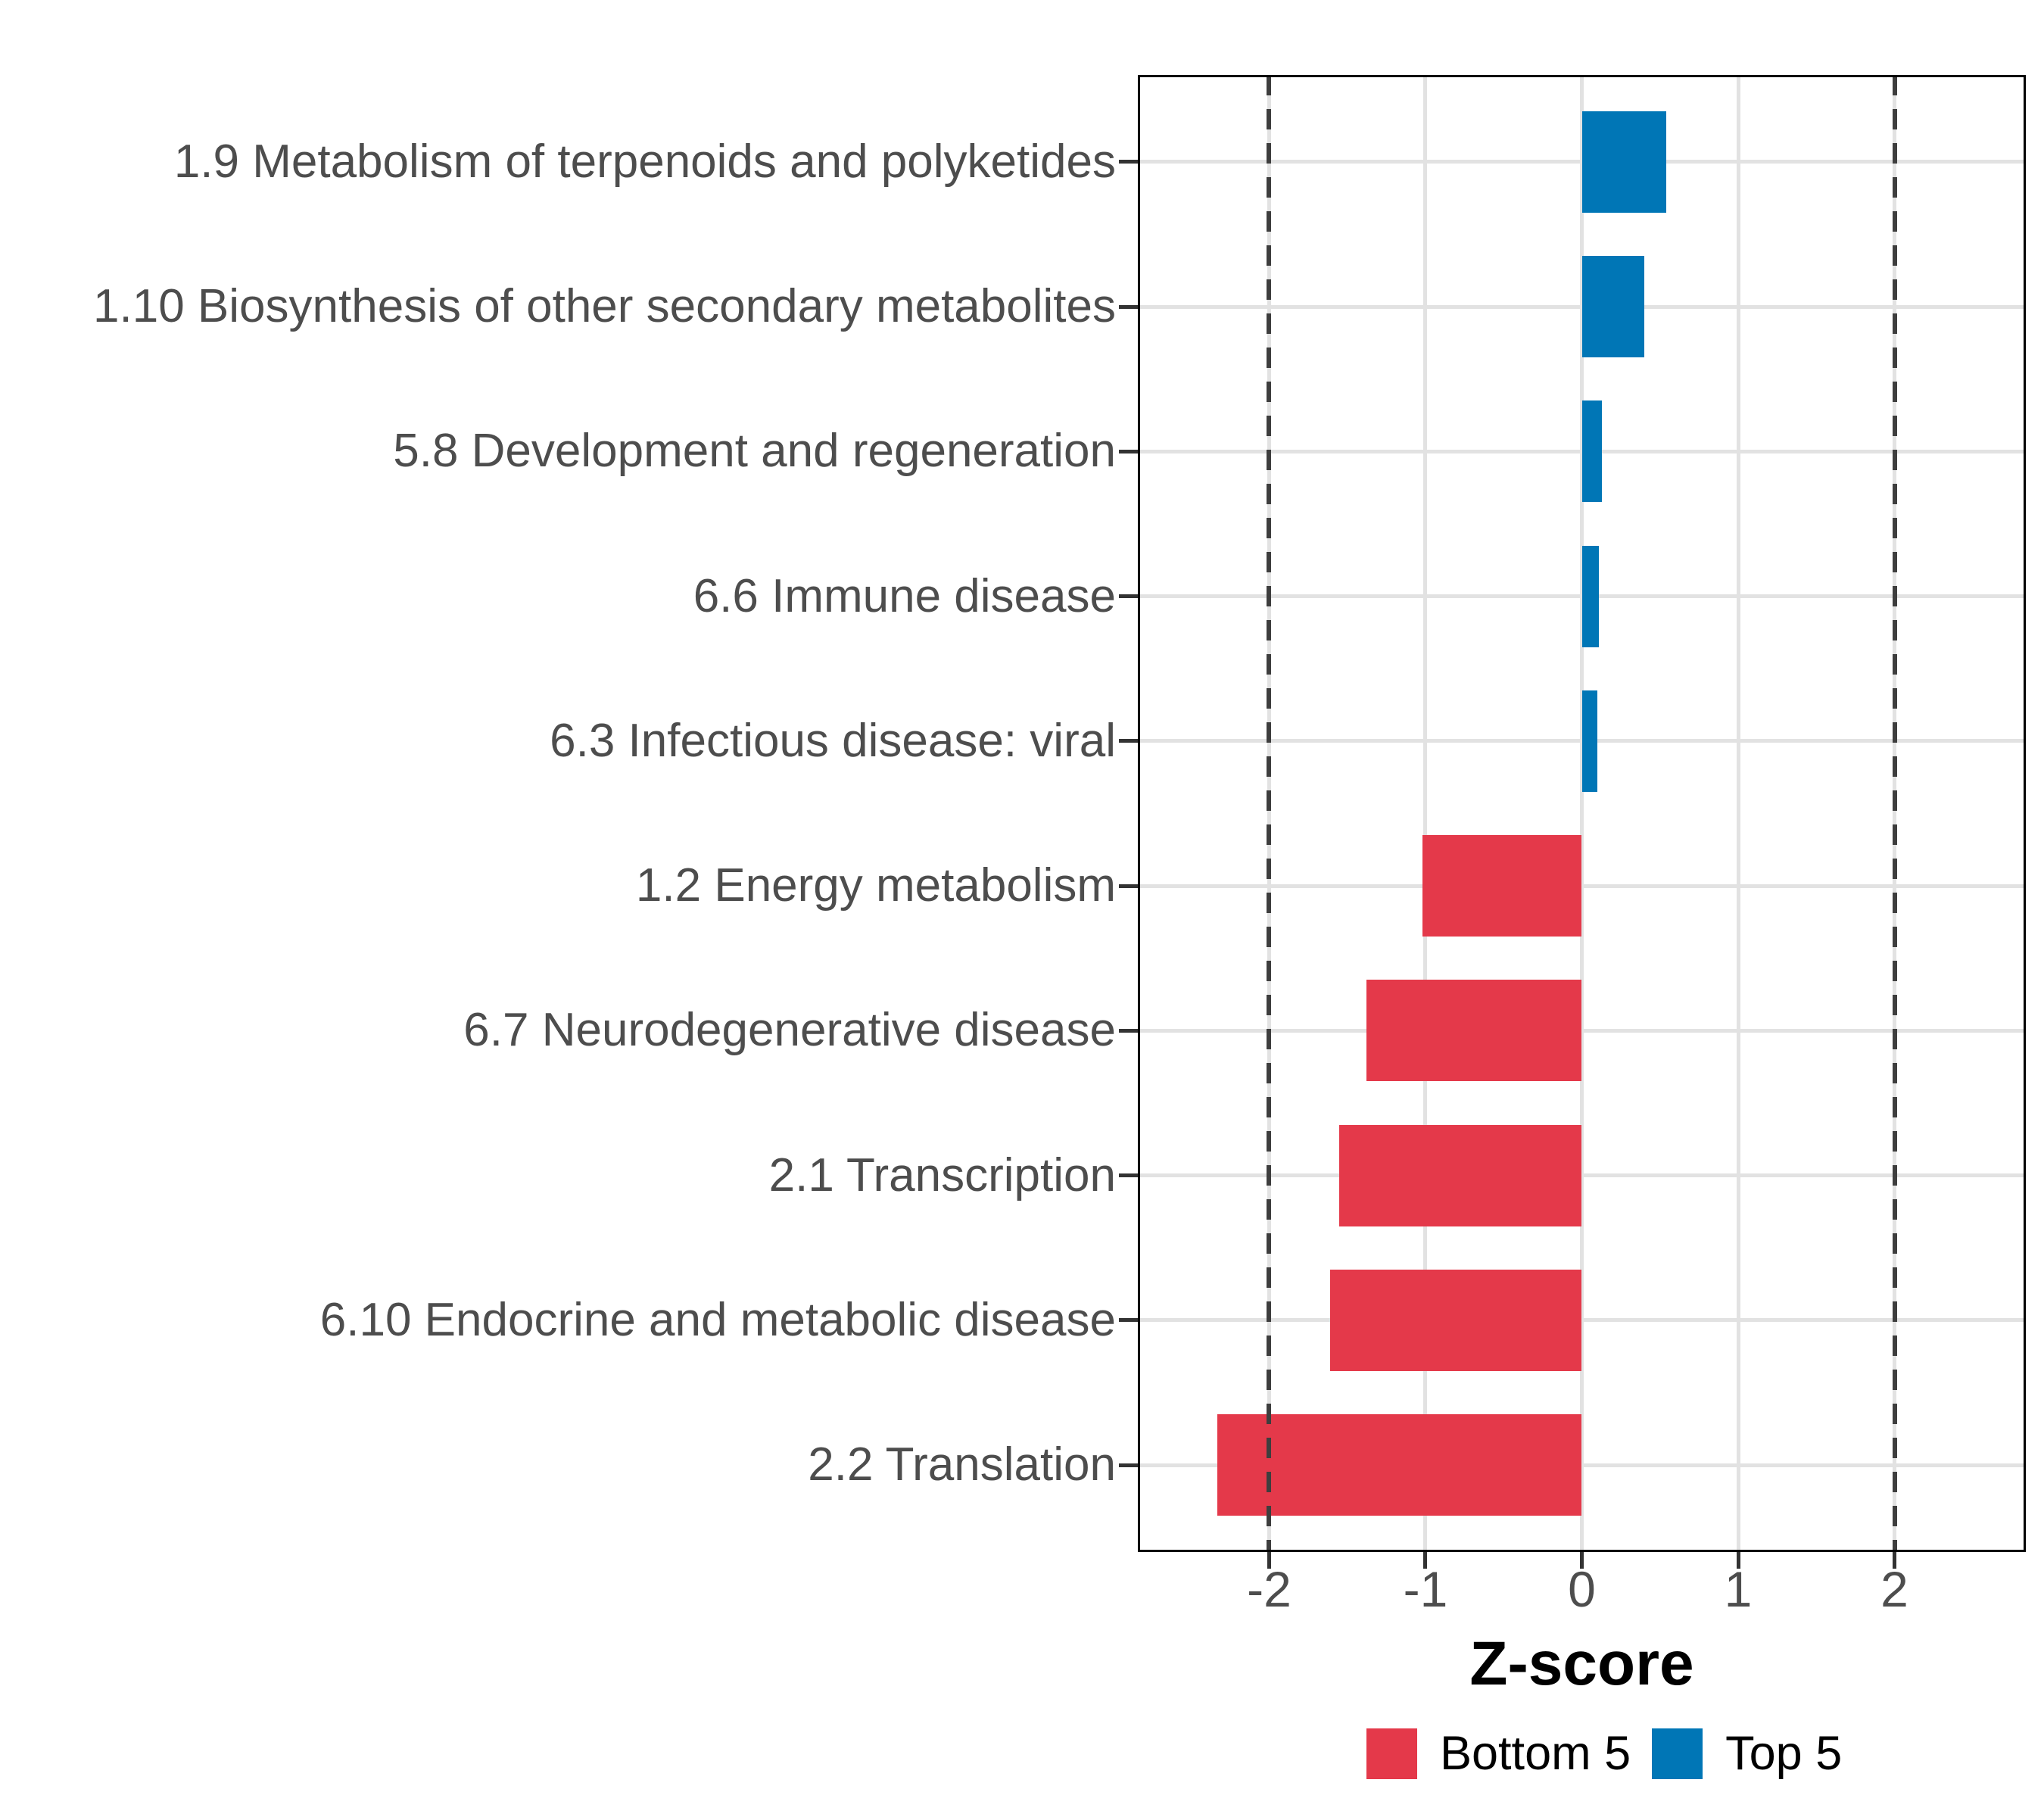 The height and width of the screenshot is (1817, 2044). What do you see at coordinates (1535, 1753) in the screenshot?
I see `legend-label: Bottom 5` at bounding box center [1535, 1753].